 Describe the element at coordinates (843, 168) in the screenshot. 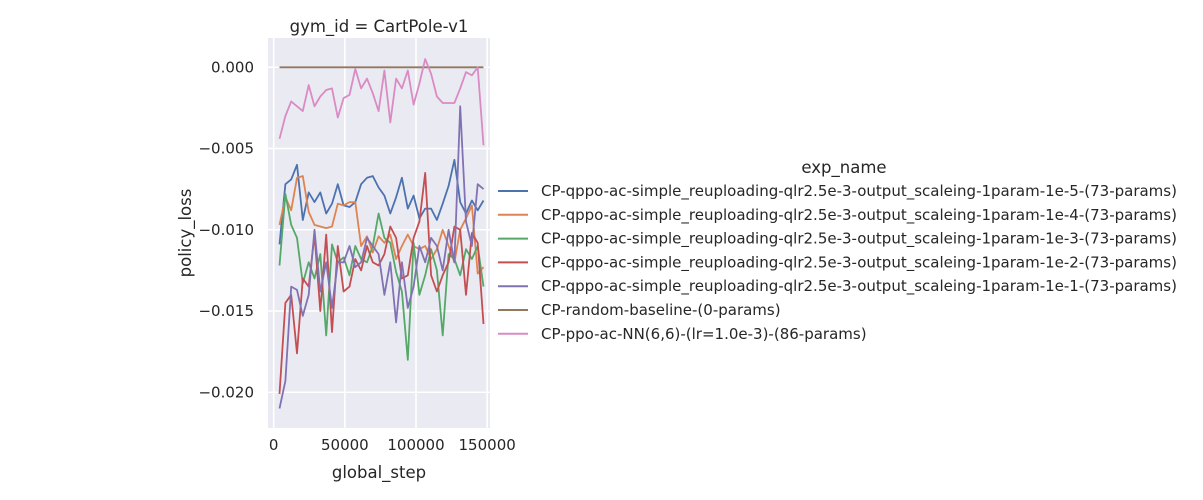

I see `legend-title: exp_name` at that location.